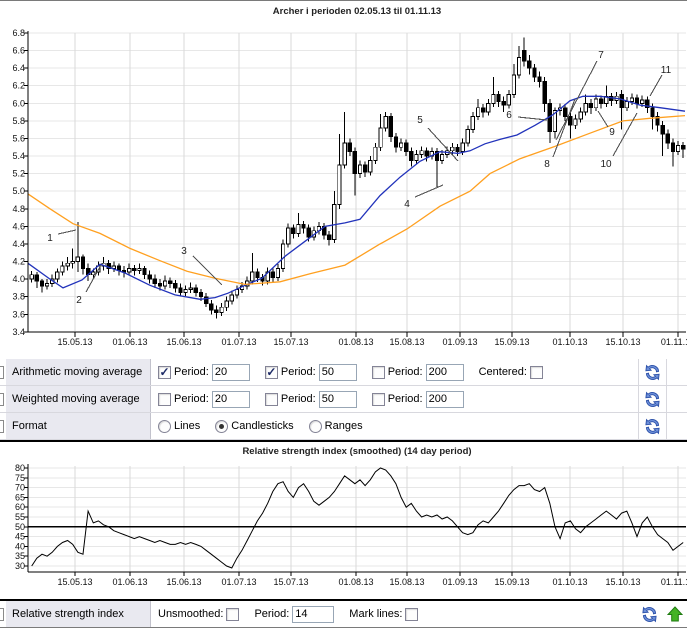 The width and height of the screenshot is (687, 628). I want to click on section-divider, so click(343, 600).